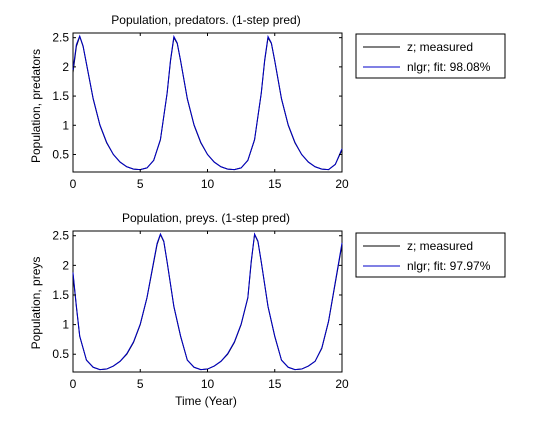  What do you see at coordinates (206, 401) in the screenshot?
I see `x-axis-label: Time (Year)` at bounding box center [206, 401].